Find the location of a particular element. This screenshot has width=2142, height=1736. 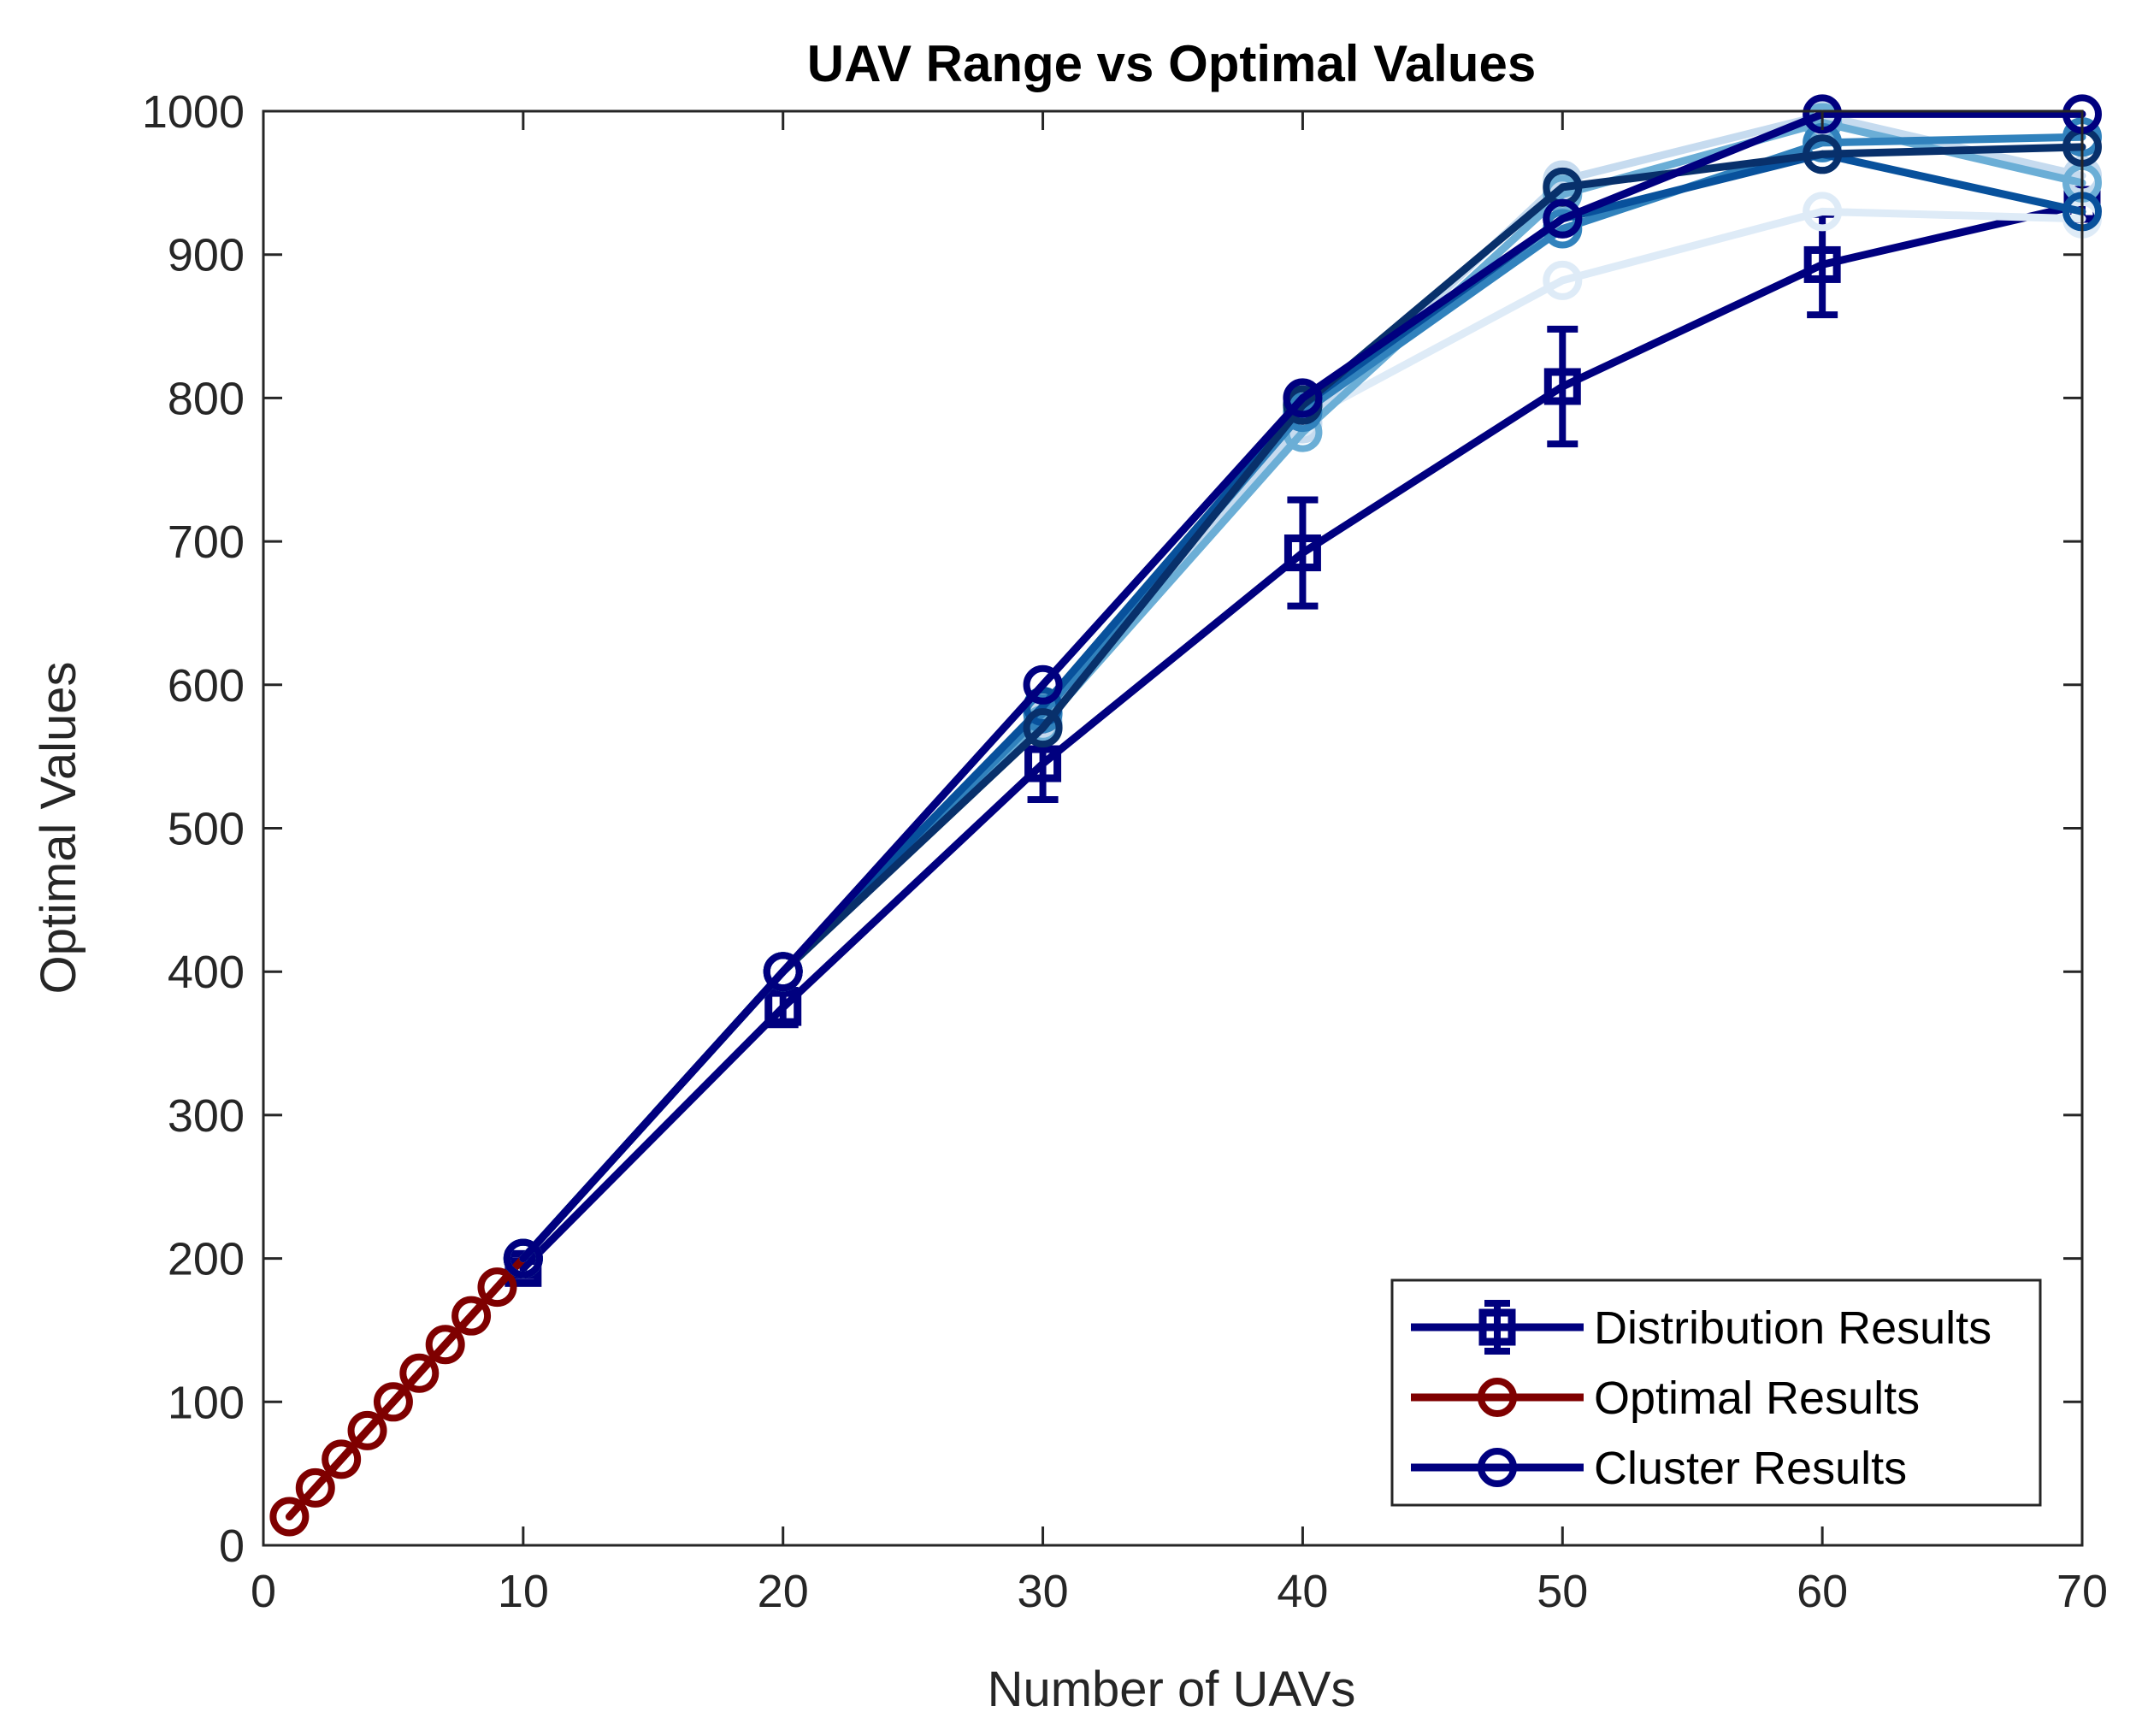

y-tick-label: 1000 is located at coordinates (193, 112).